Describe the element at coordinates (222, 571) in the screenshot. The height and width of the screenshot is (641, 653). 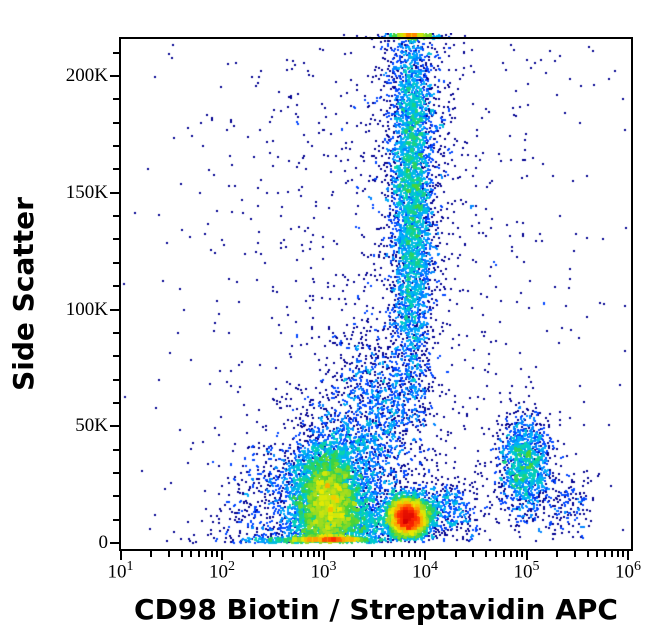
I see `x-tick-label: 10²` at that location.